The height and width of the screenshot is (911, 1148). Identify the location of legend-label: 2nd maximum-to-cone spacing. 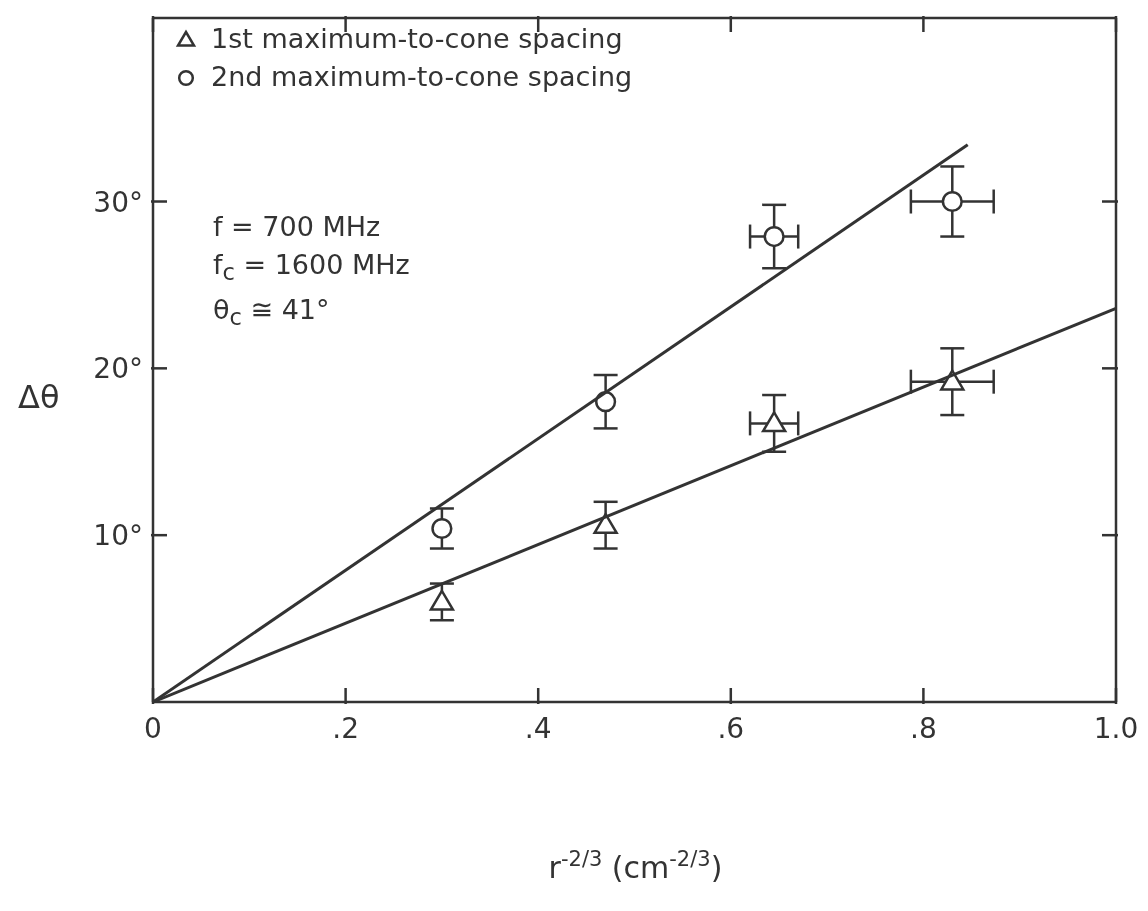
(422, 77).